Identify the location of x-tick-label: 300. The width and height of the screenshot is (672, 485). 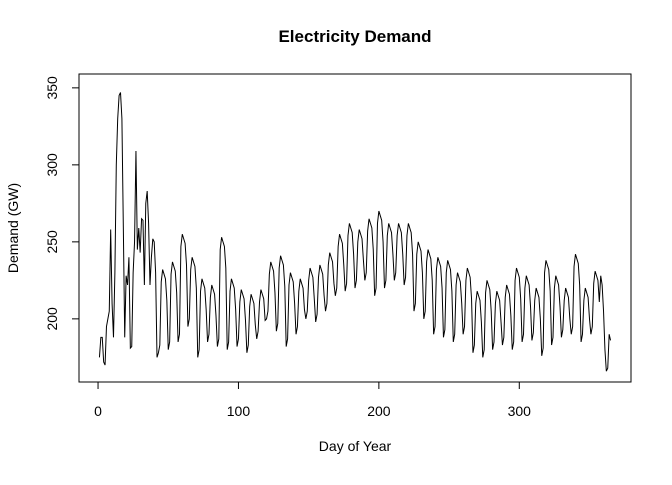
(520, 411).